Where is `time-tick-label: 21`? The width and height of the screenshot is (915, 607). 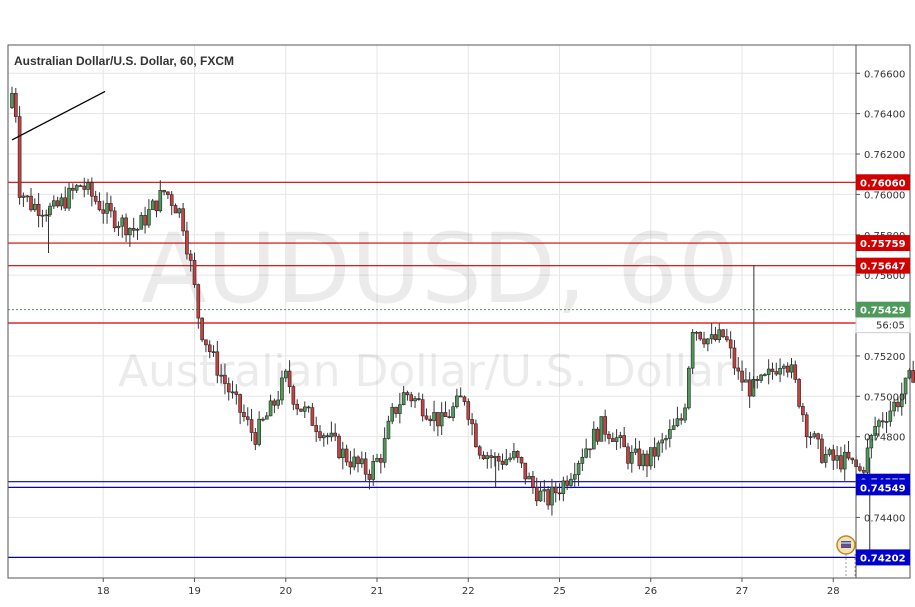
time-tick-label: 21 is located at coordinates (377, 591).